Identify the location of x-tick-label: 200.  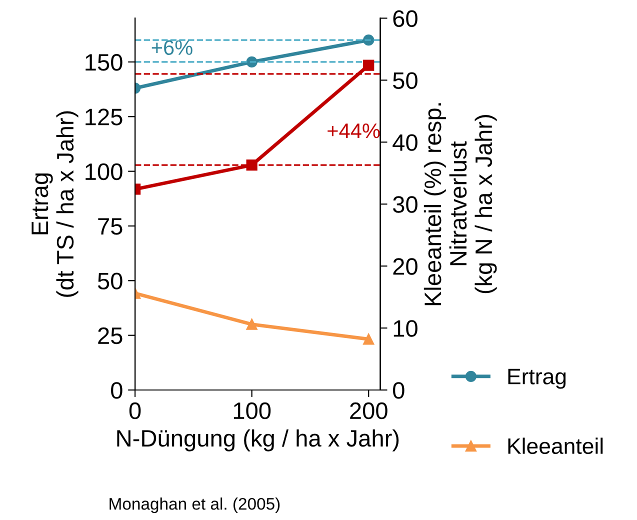
(369, 411).